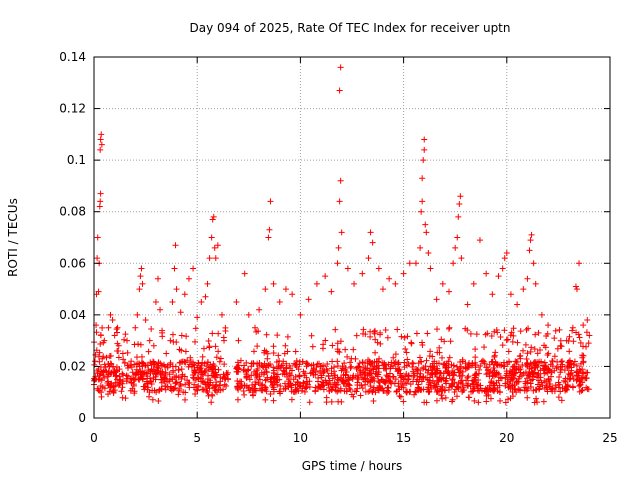 The image size is (640, 480). I want to click on y-axis-label: ROTI / TECUs, so click(13, 237).